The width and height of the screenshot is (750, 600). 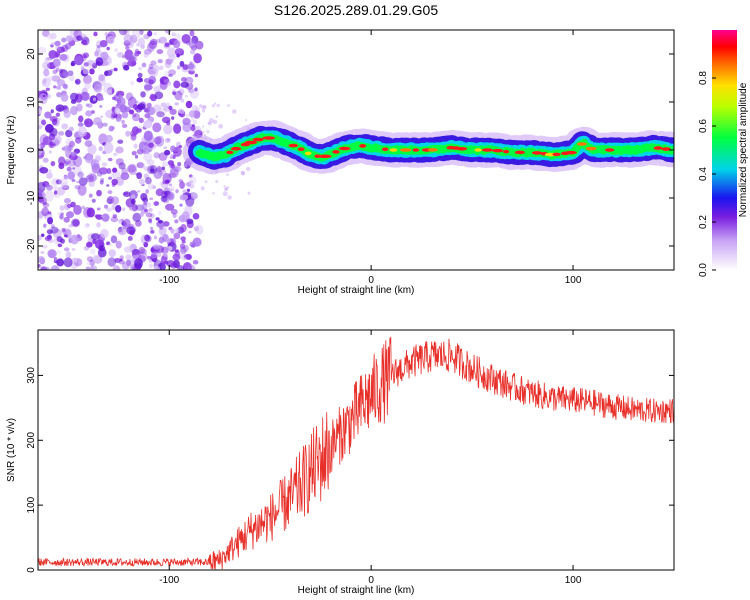 I want to click on colorbar-ticks: 0.0 0.2 0.4 0.6 0.8, so click(x=707, y=174).